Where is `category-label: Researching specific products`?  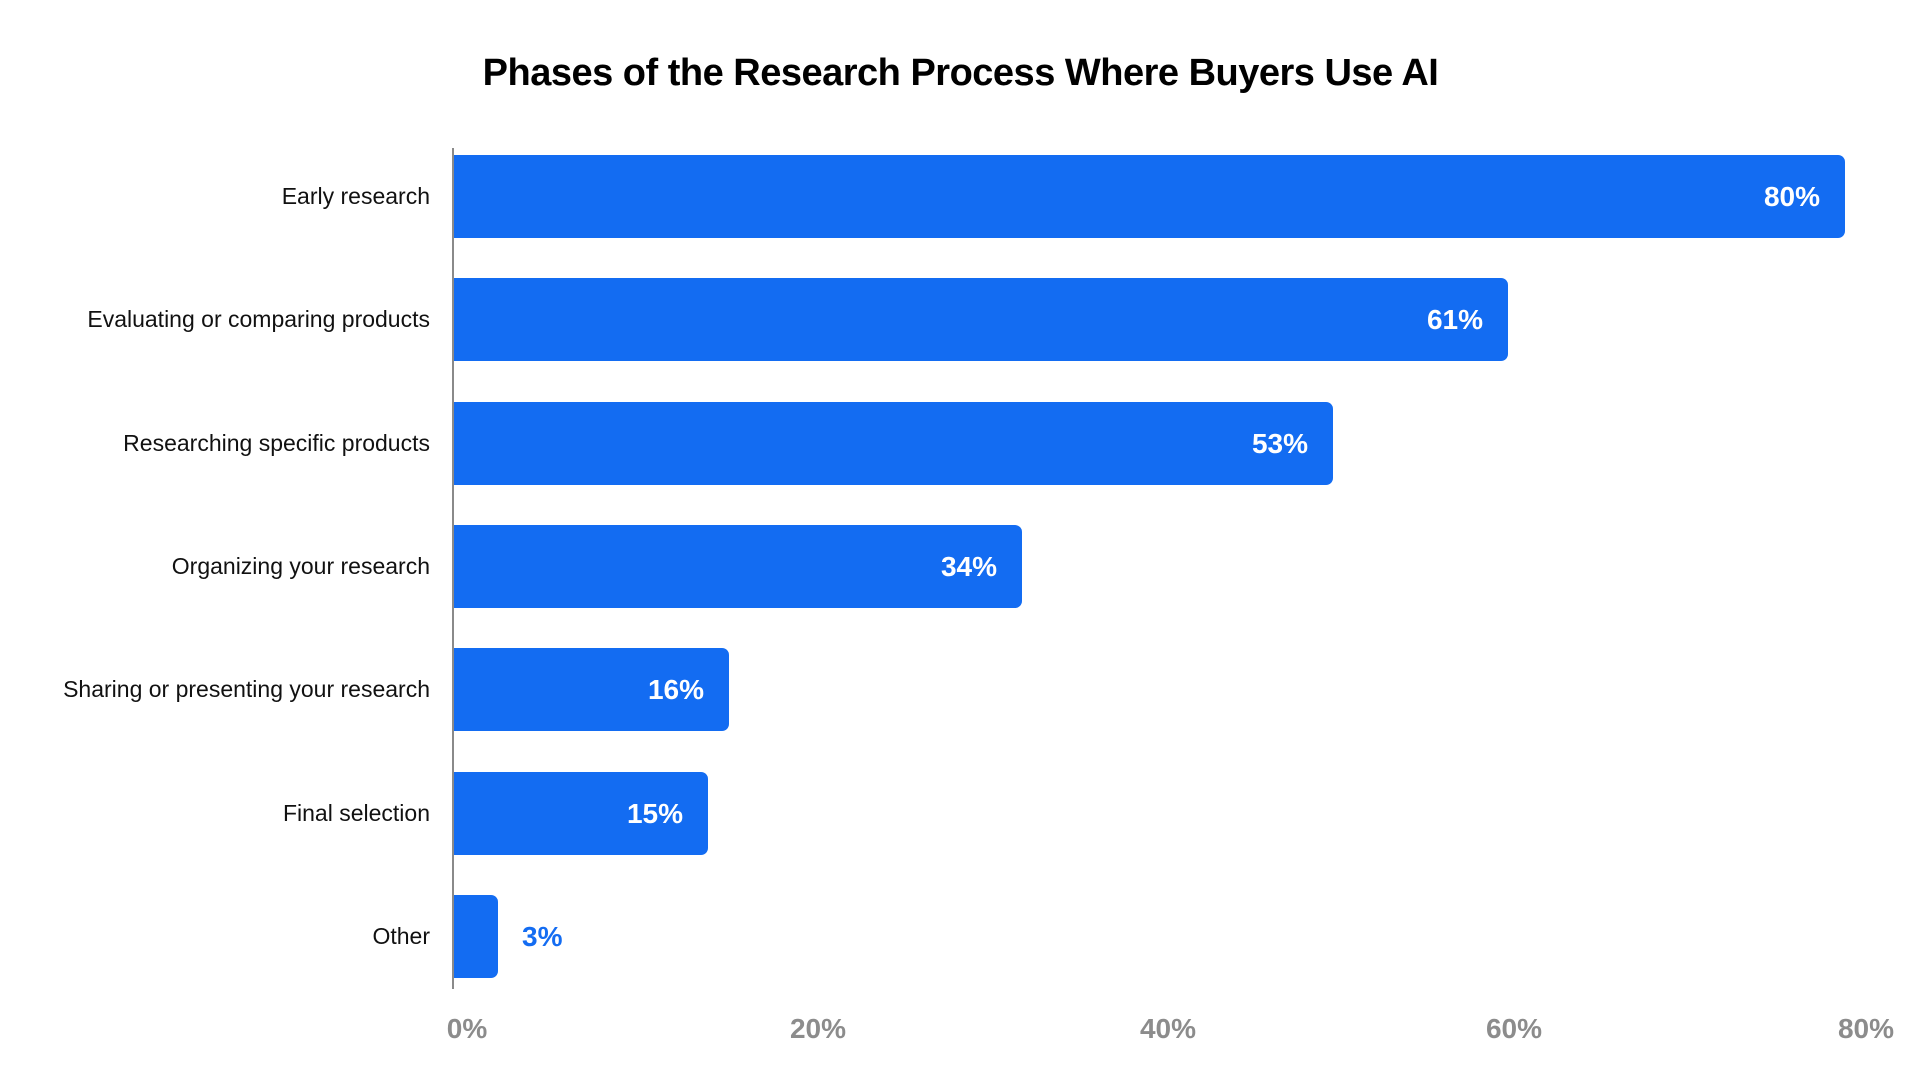 category-label: Researching specific products is located at coordinates (276, 443).